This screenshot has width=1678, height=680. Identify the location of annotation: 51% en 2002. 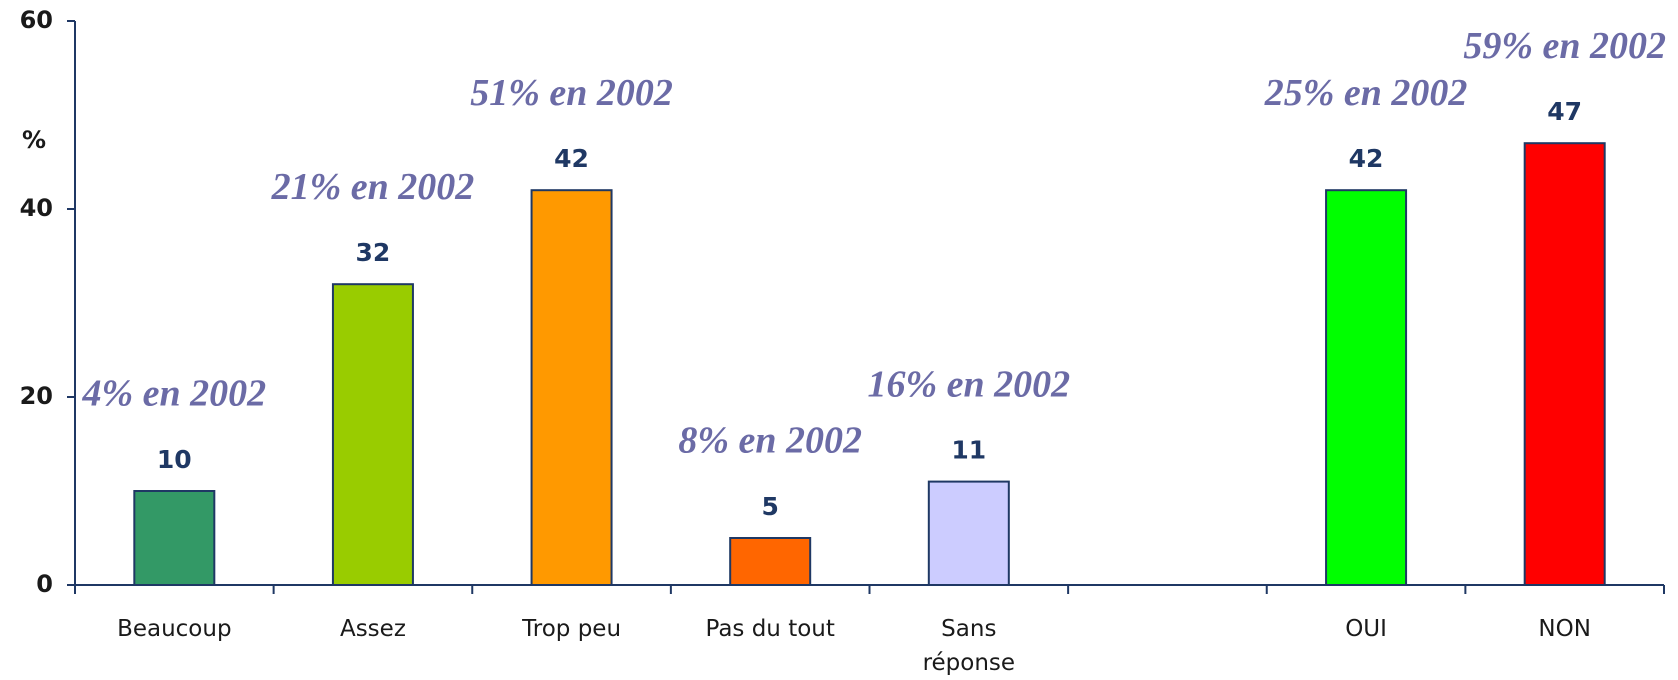
(571, 93).